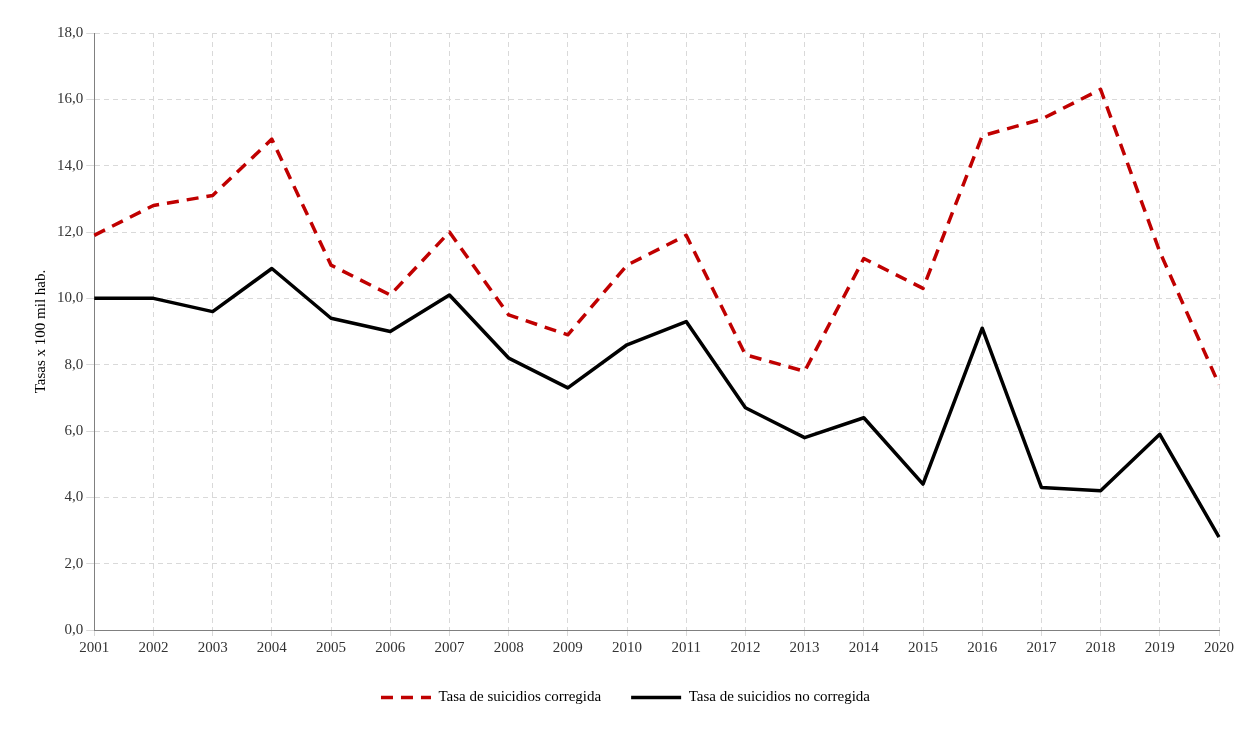 The height and width of the screenshot is (733, 1245). What do you see at coordinates (74, 628) in the screenshot?
I see `y-tick-label: 0,0` at bounding box center [74, 628].